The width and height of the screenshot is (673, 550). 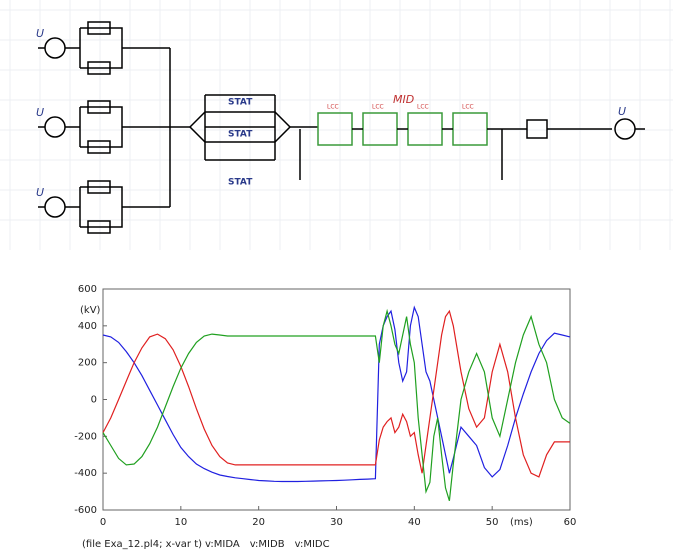 What do you see at coordinates (90, 310) in the screenshot?
I see `y-axis-label: (kV)` at bounding box center [90, 310].